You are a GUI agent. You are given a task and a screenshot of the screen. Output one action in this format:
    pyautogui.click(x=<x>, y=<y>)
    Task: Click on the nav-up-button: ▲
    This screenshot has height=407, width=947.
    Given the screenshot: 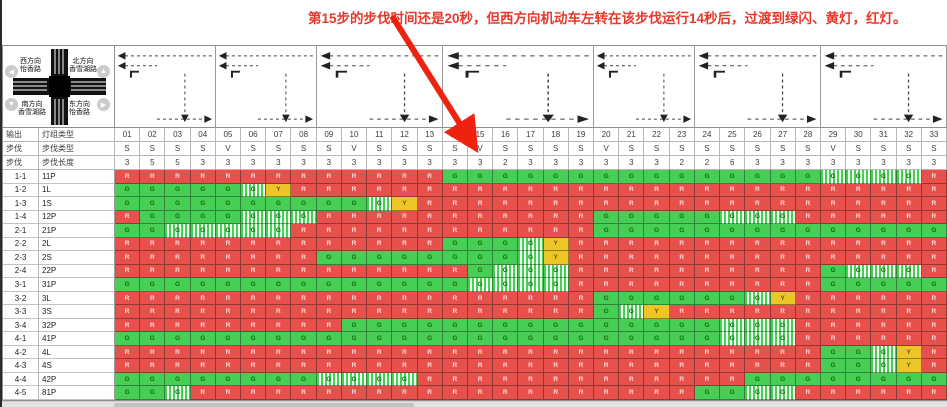 What is the action you would take?
    pyautogui.click(x=103, y=71)
    